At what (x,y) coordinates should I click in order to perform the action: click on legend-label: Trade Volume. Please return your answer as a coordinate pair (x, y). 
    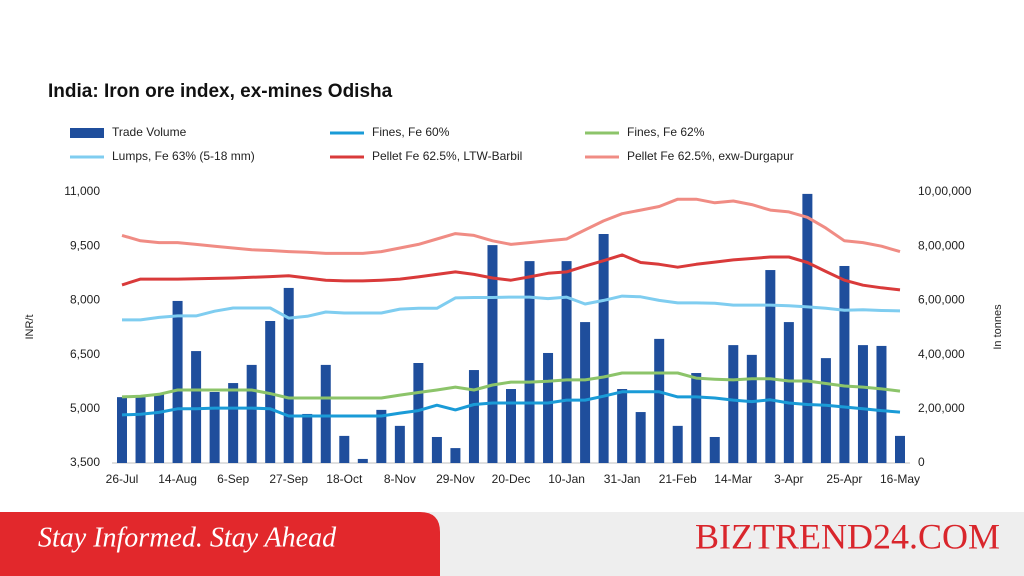
    Looking at the image, I should click on (149, 132).